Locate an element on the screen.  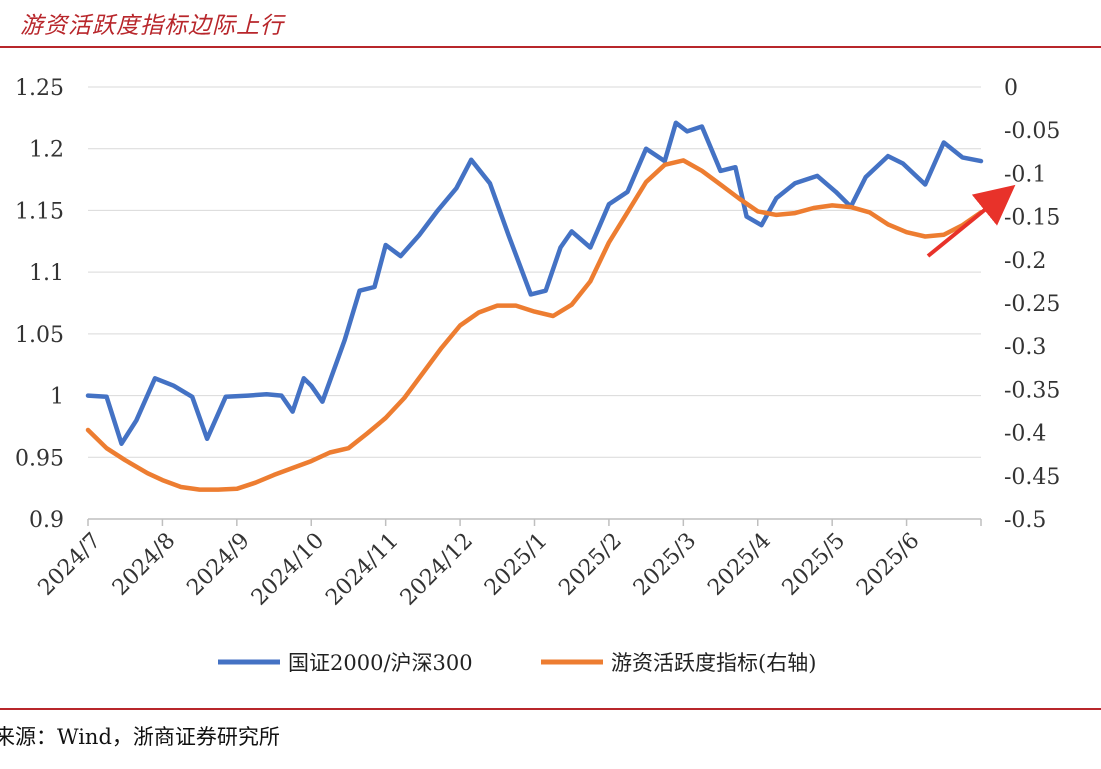
right-tick-label: -0.15 is located at coordinates (1032, 218).